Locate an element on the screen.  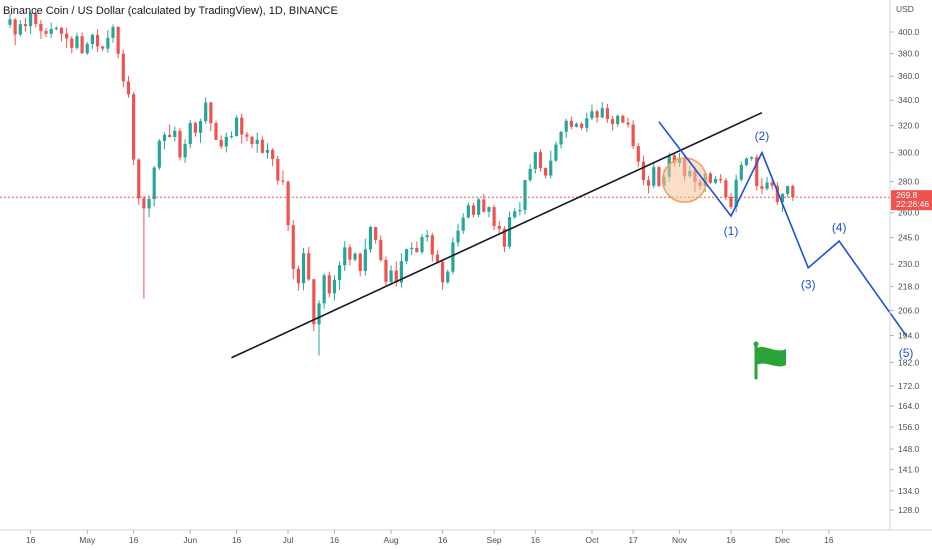
y-tick-label: 218.0 is located at coordinates (909, 287).